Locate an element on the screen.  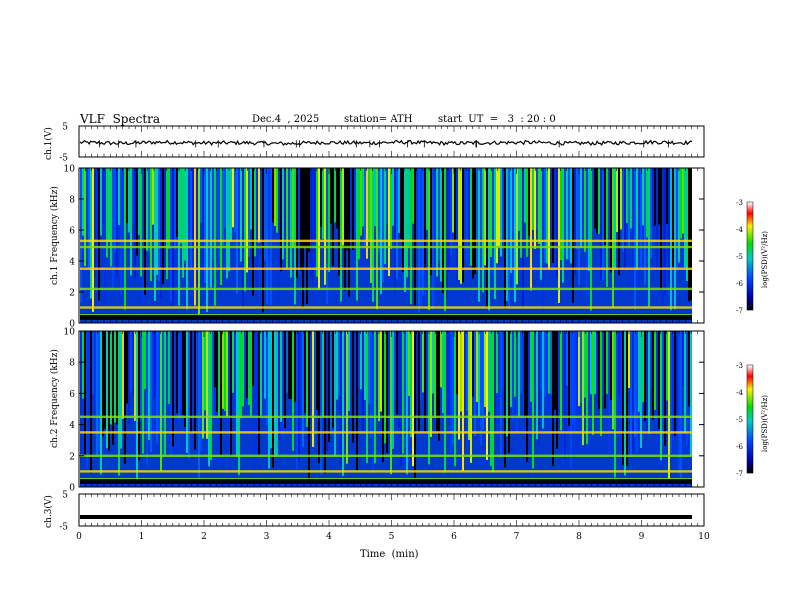
ch3-ytick-label: -5 is located at coordinates (63, 528).